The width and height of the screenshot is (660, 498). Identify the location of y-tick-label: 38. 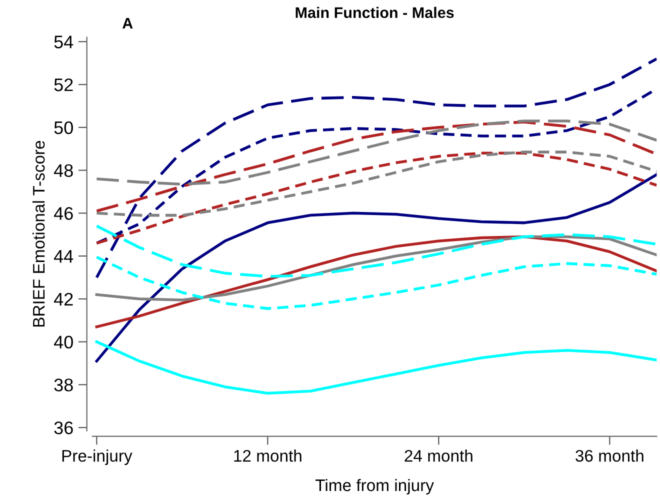
(63, 385).